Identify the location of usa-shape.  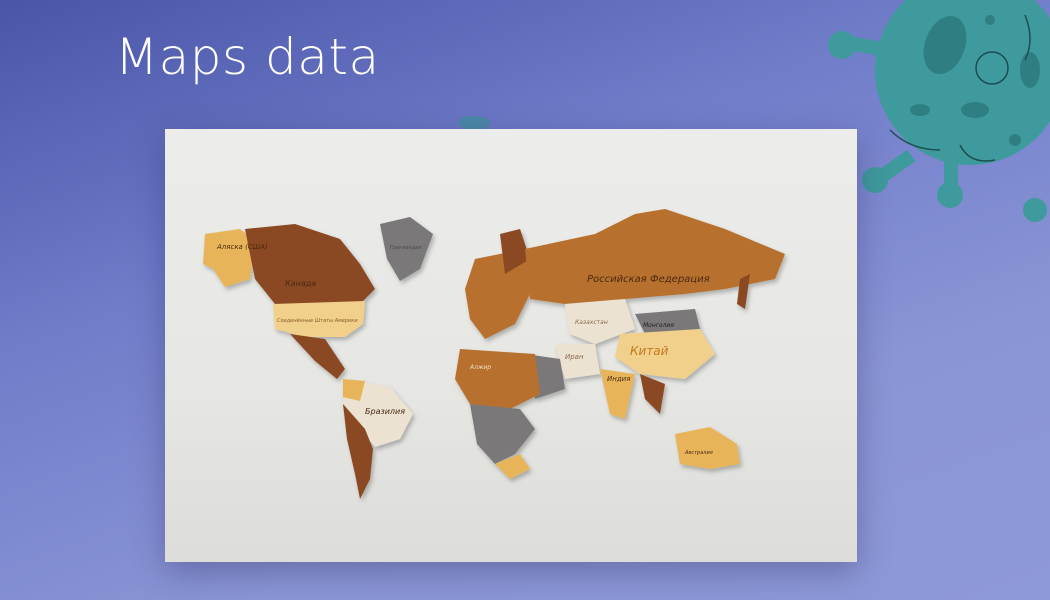
(319, 319).